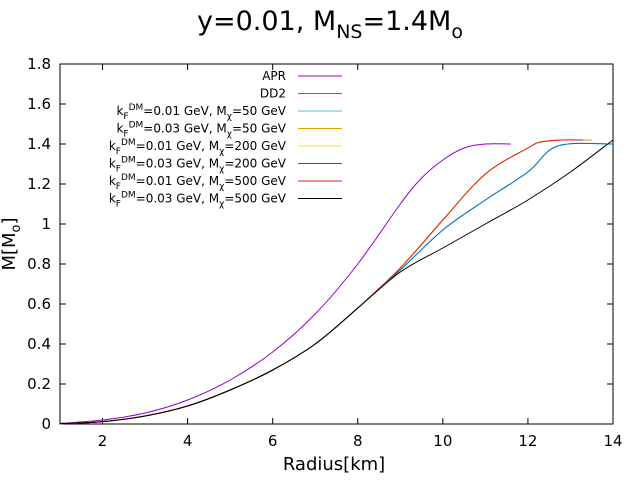  Describe the element at coordinates (46, 224) in the screenshot. I see `y-tick-label: 1` at that location.